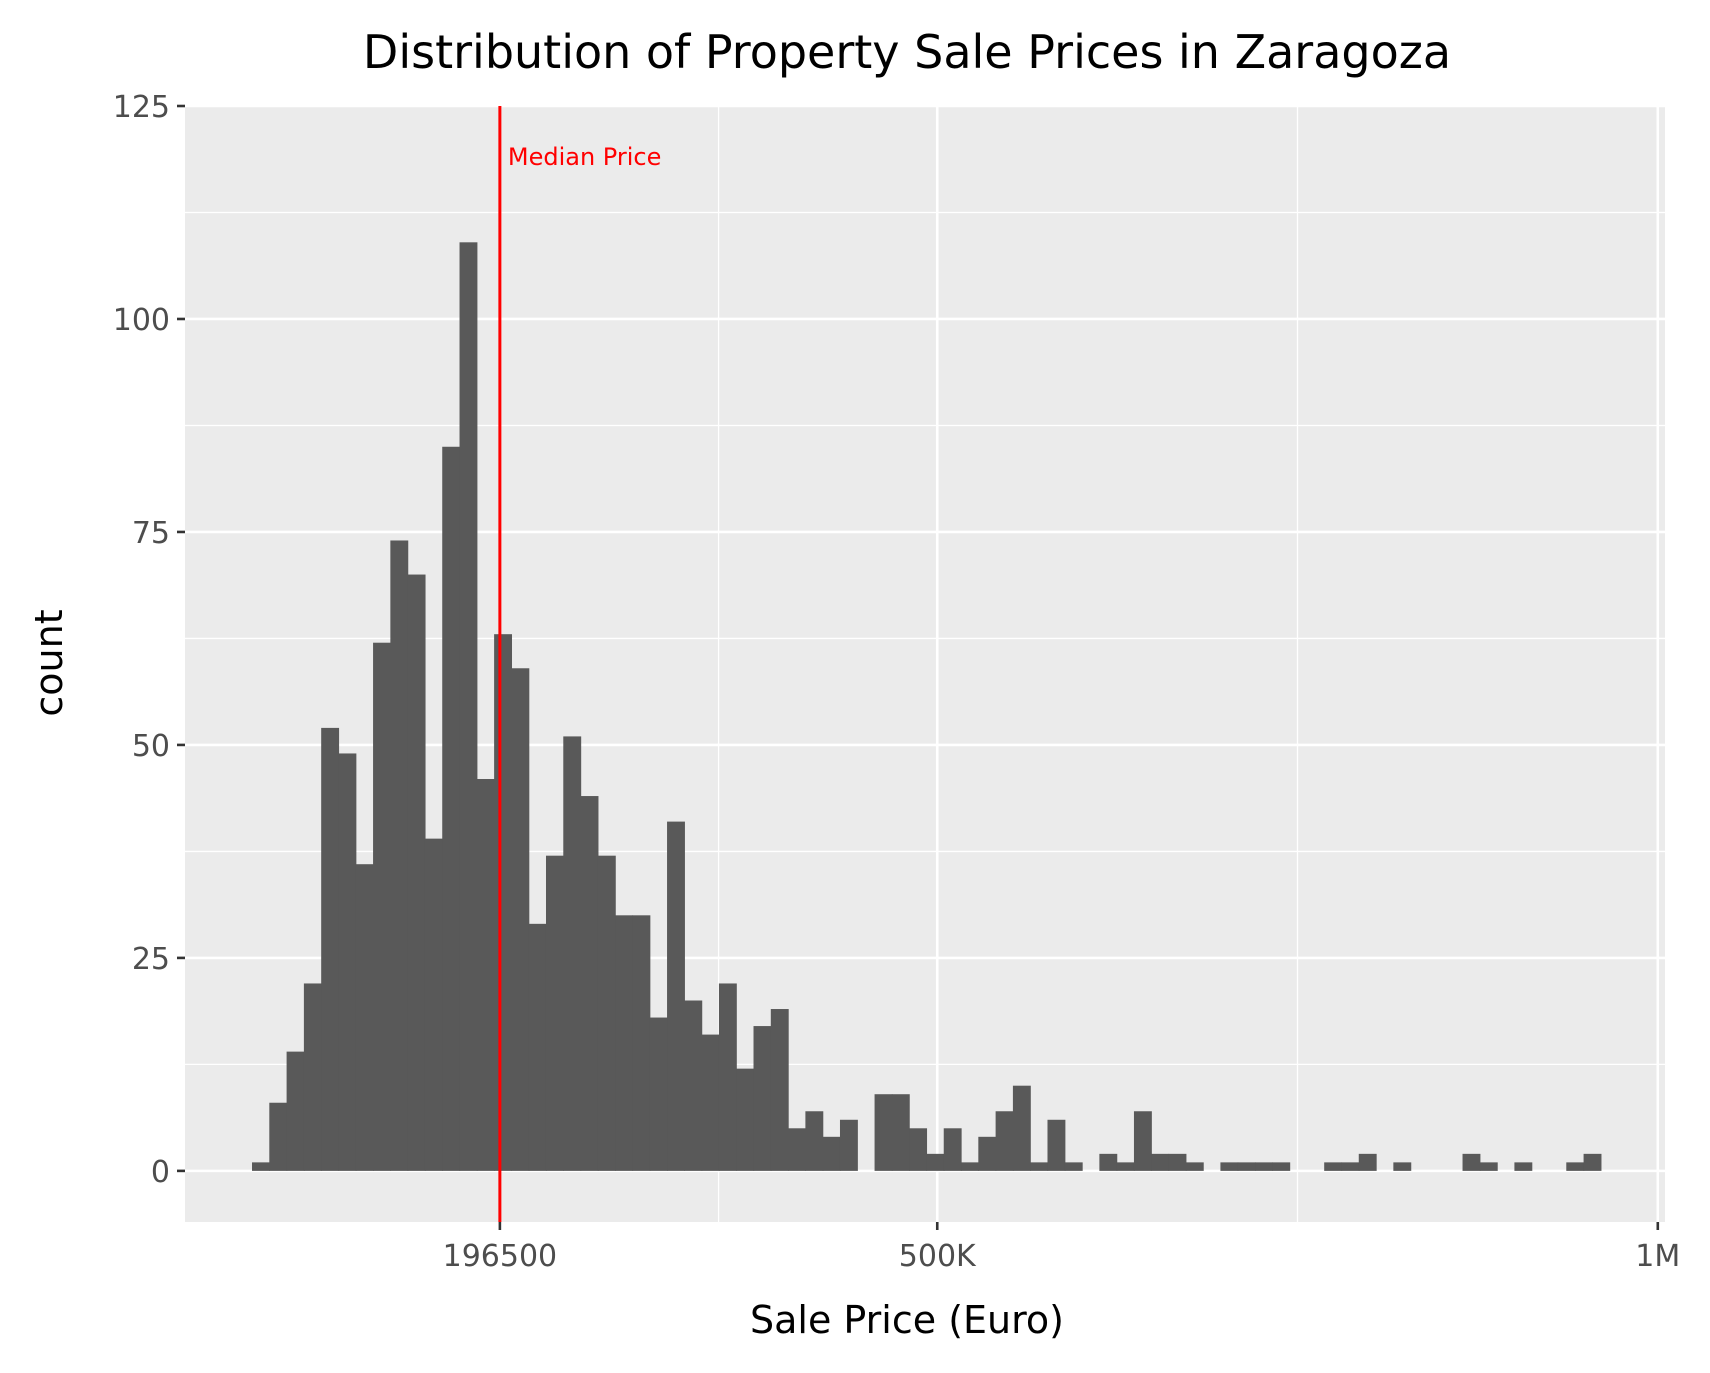 This screenshot has width=1710, height=1373. Describe the element at coordinates (938, 1256) in the screenshot. I see `x-tick-label: 500K` at that location.